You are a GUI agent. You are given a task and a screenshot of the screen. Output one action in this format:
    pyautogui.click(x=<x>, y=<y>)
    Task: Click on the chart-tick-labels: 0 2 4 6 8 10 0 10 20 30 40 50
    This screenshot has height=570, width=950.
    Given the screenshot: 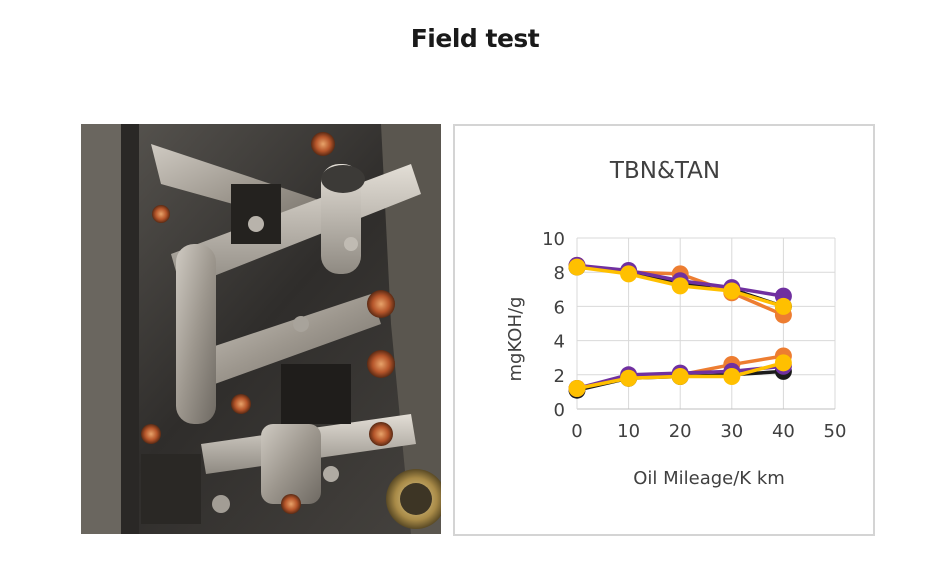 What is the action you would take?
    pyautogui.click(x=694, y=335)
    